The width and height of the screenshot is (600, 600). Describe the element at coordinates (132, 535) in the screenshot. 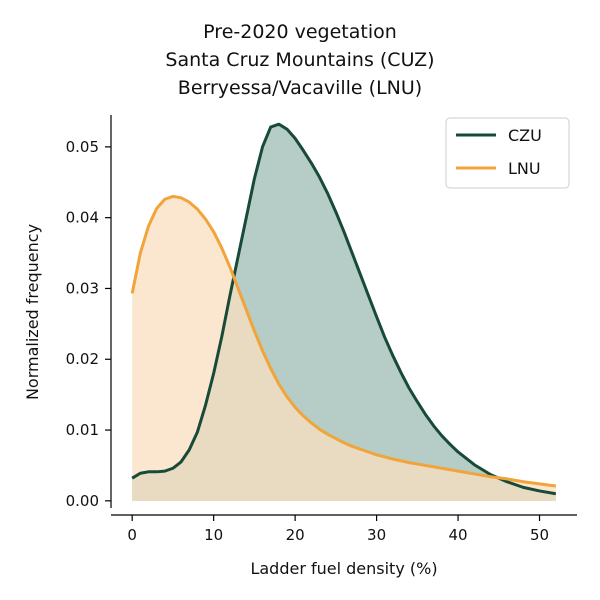

I see `x-tick-label: 0` at that location.